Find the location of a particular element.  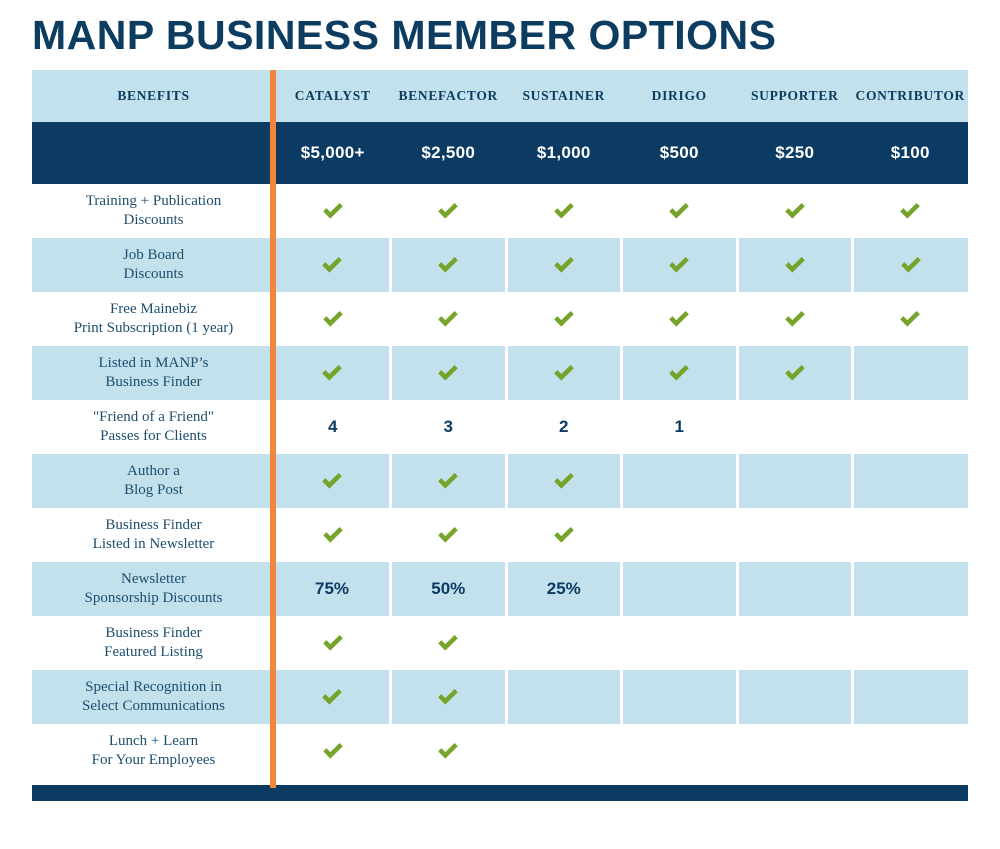

table-row: Training + Publication Discounts is located at coordinates (500, 211).